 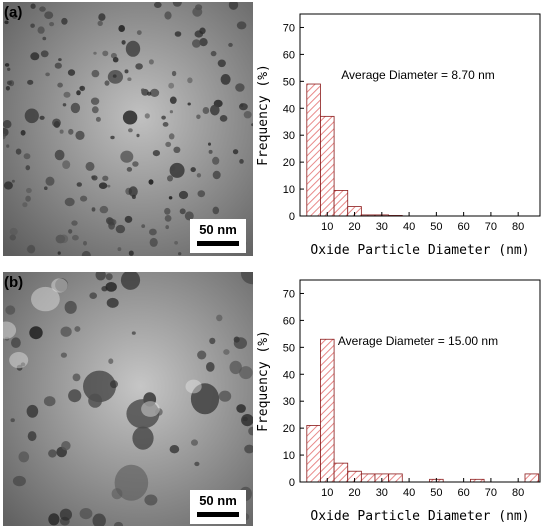 I want to click on x-tick-label: 30, so click(x=382, y=493).